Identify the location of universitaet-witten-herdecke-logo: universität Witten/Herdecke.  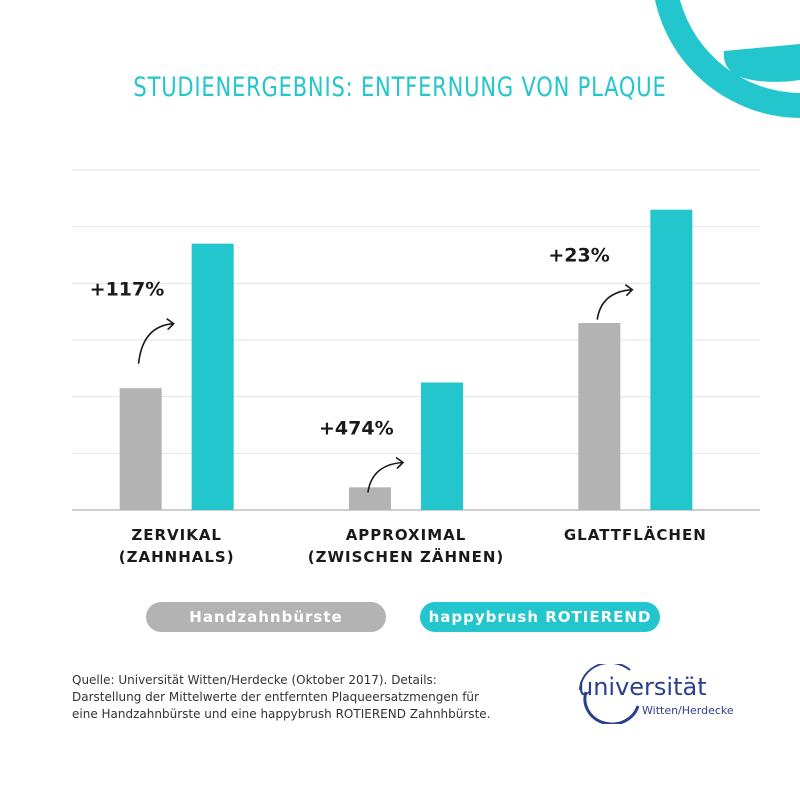
(656, 694).